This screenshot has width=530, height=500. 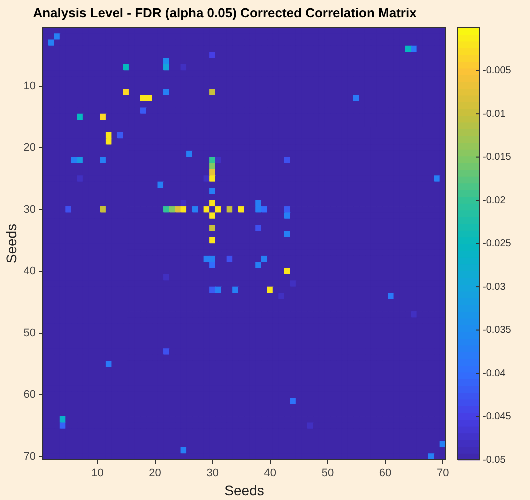 What do you see at coordinates (497, 71) in the screenshot?
I see `color-bar-label: -0.005` at bounding box center [497, 71].